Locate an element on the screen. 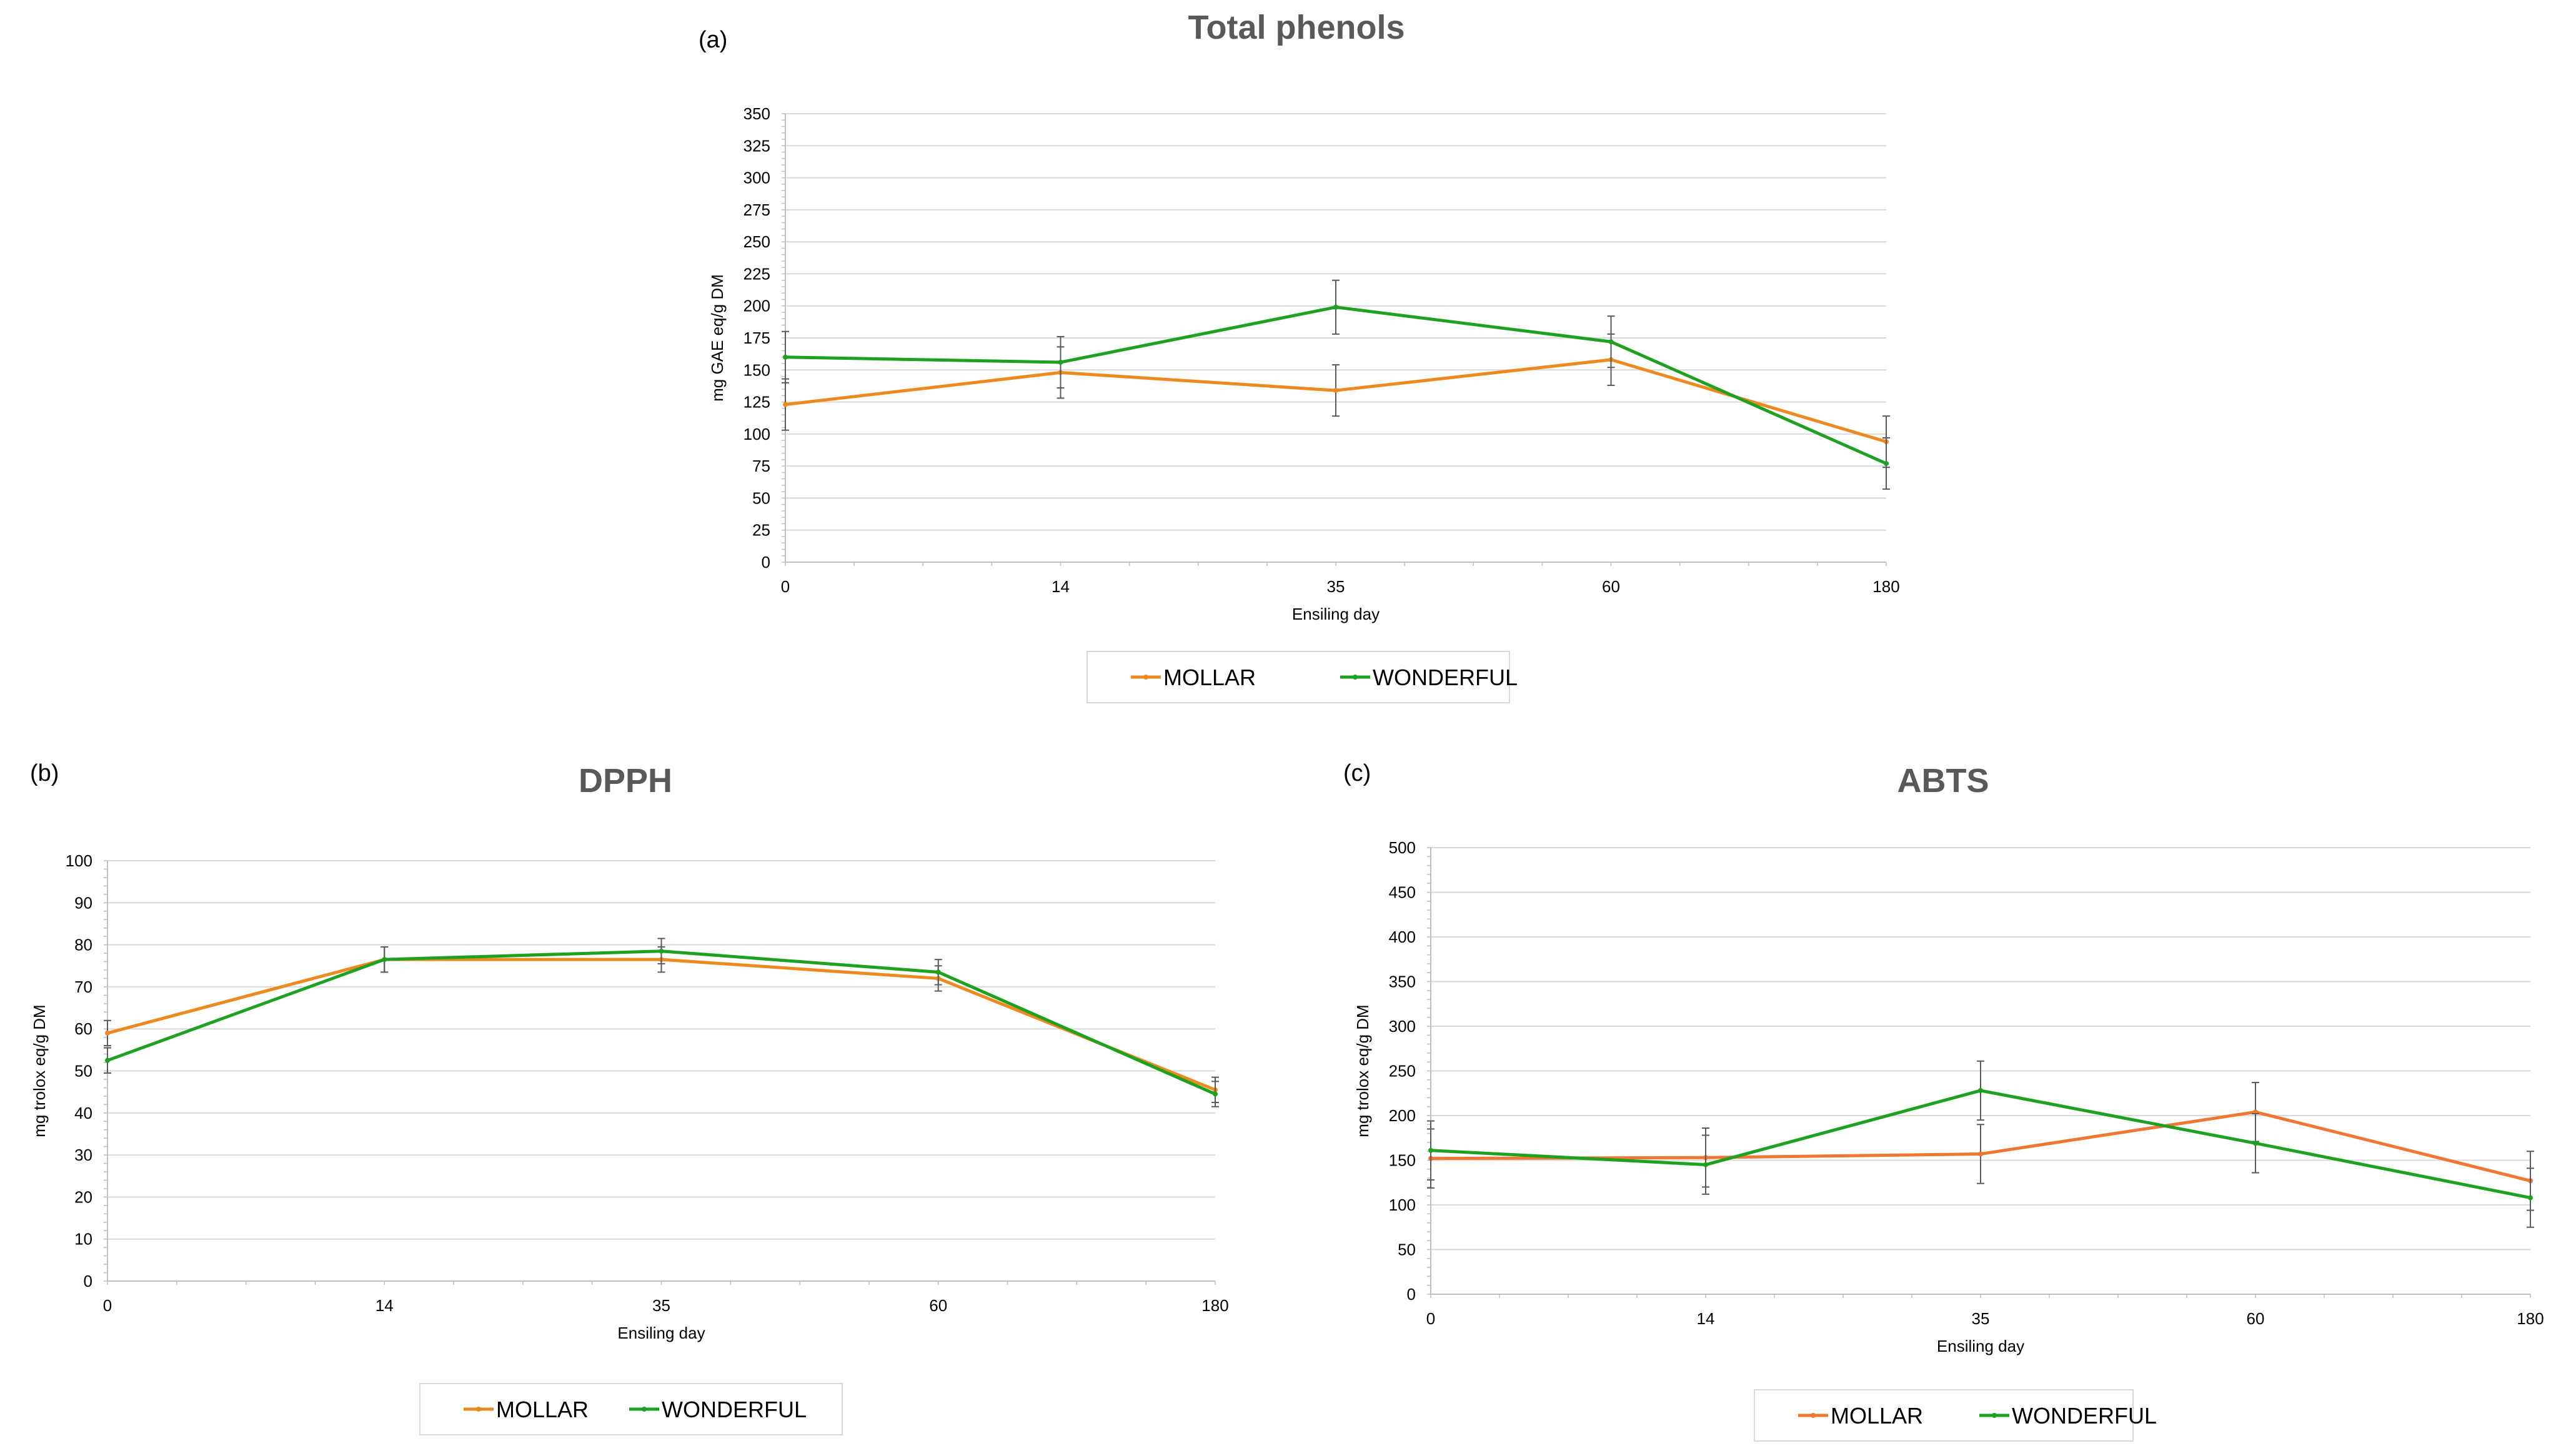 Image resolution: width=2556 pixels, height=1456 pixels. y-tick-label: 75 is located at coordinates (761, 466).